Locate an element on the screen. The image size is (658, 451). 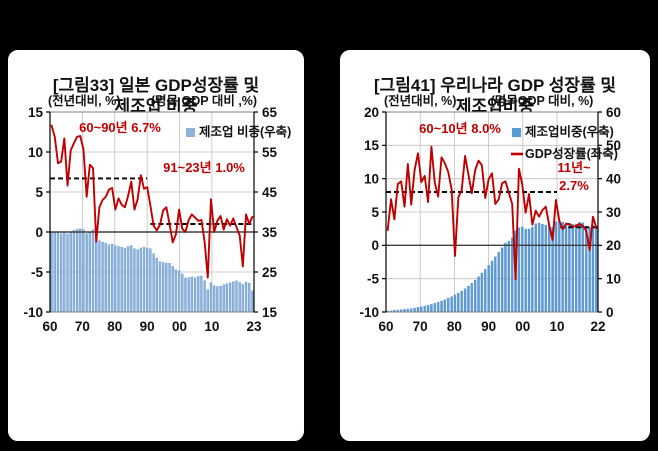
legend-label: 제조업비중(우축) is located at coordinates (569, 131).